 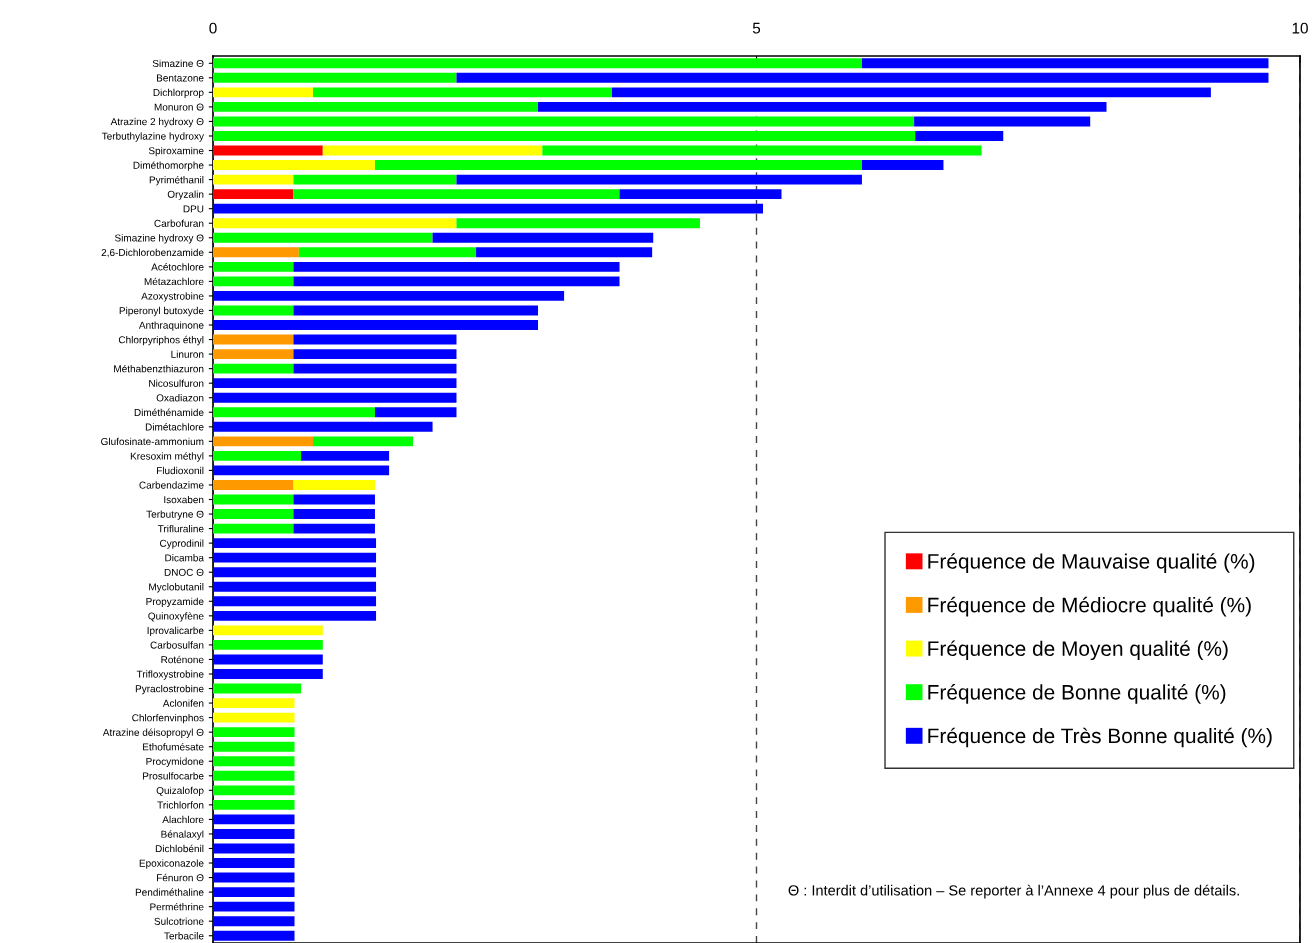 I want to click on y-tick-label: Dicamba, so click(x=184, y=558).